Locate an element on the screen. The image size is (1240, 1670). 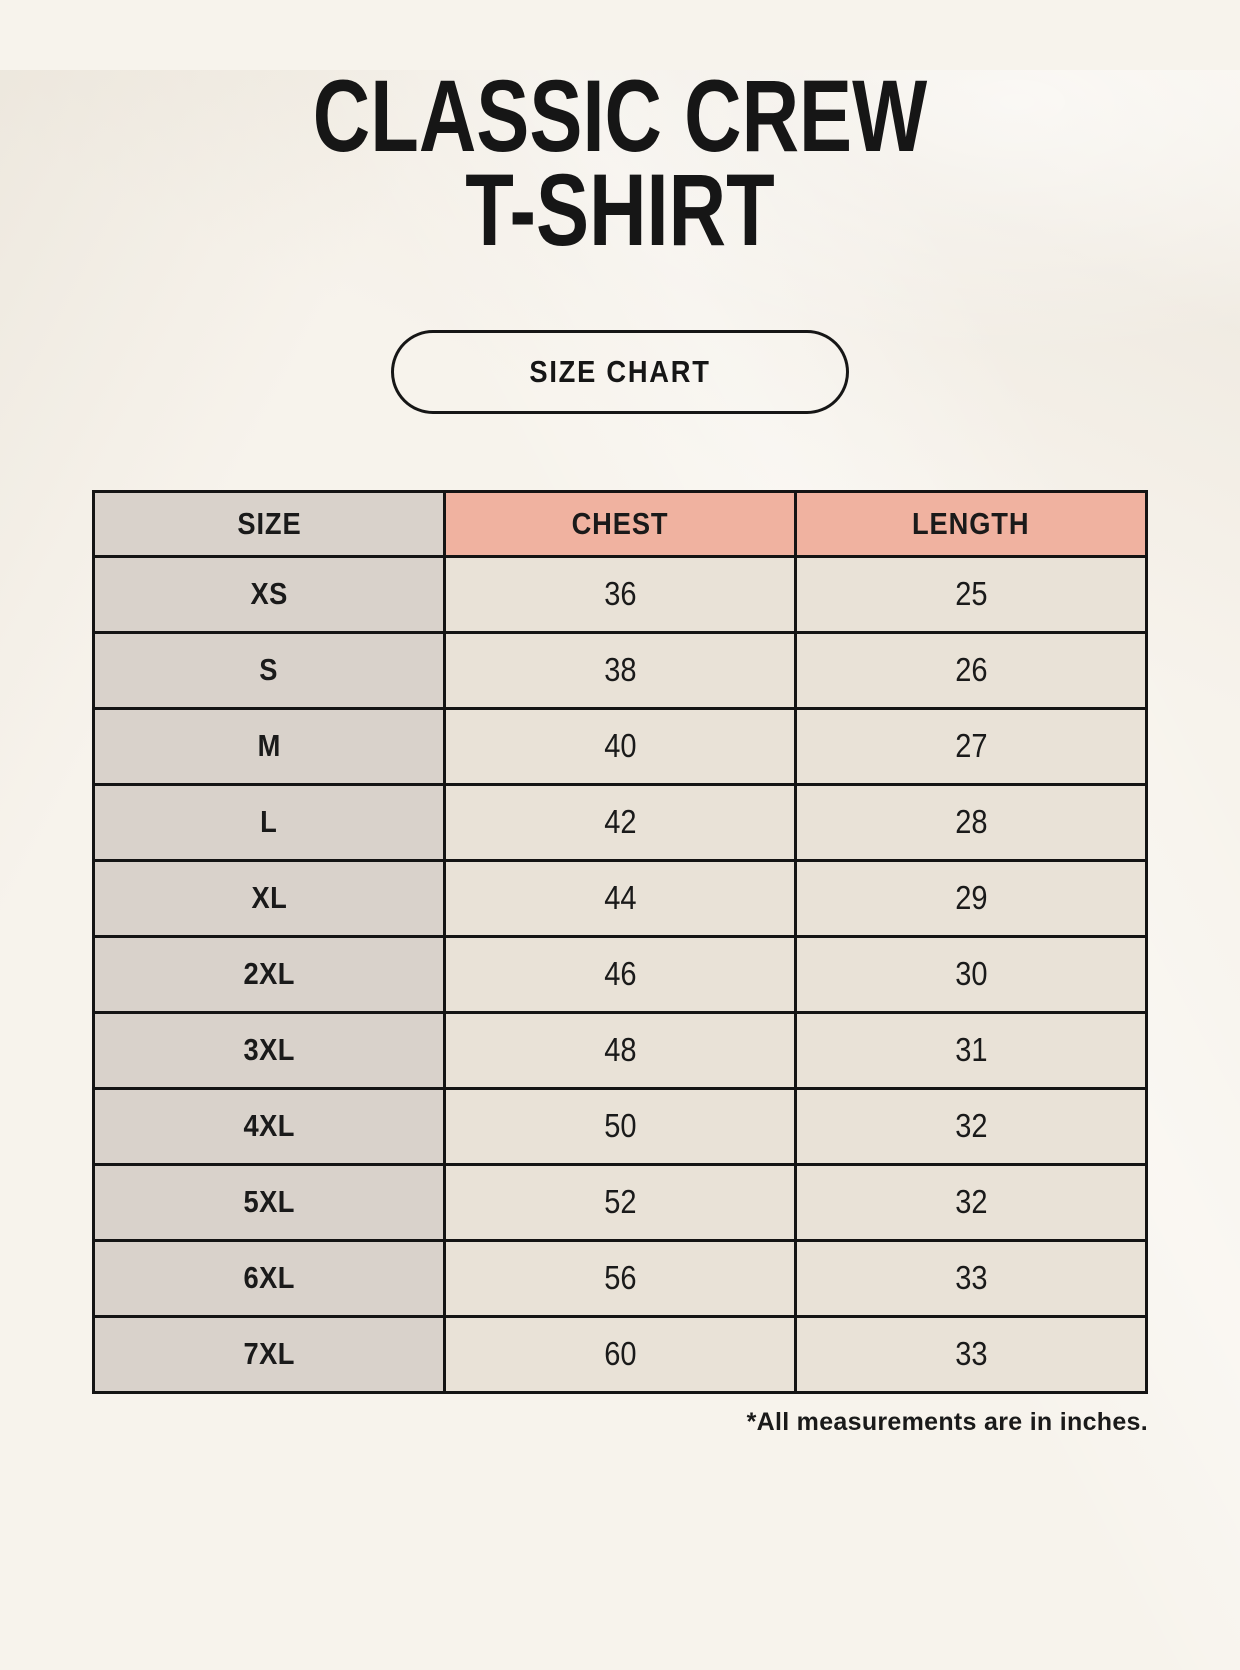
table-row: 3XL 48 31 is located at coordinates (620, 1050).